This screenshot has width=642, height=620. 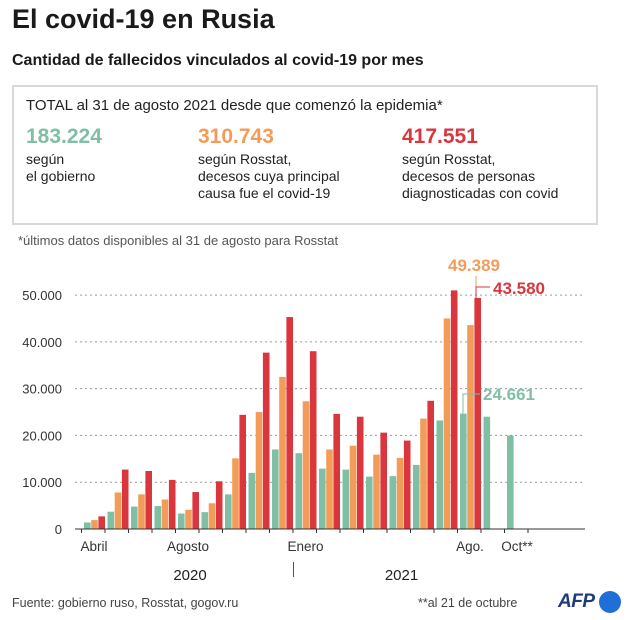 What do you see at coordinates (189, 575) in the screenshot?
I see `year-label: 2020` at bounding box center [189, 575].